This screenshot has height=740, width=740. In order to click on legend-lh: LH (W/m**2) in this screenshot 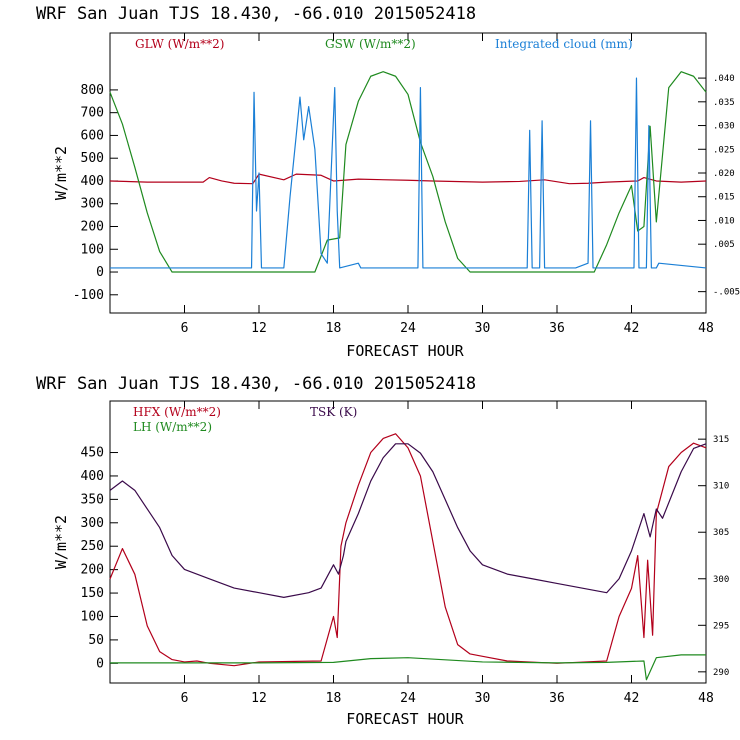, I will do `click(172, 427)`.